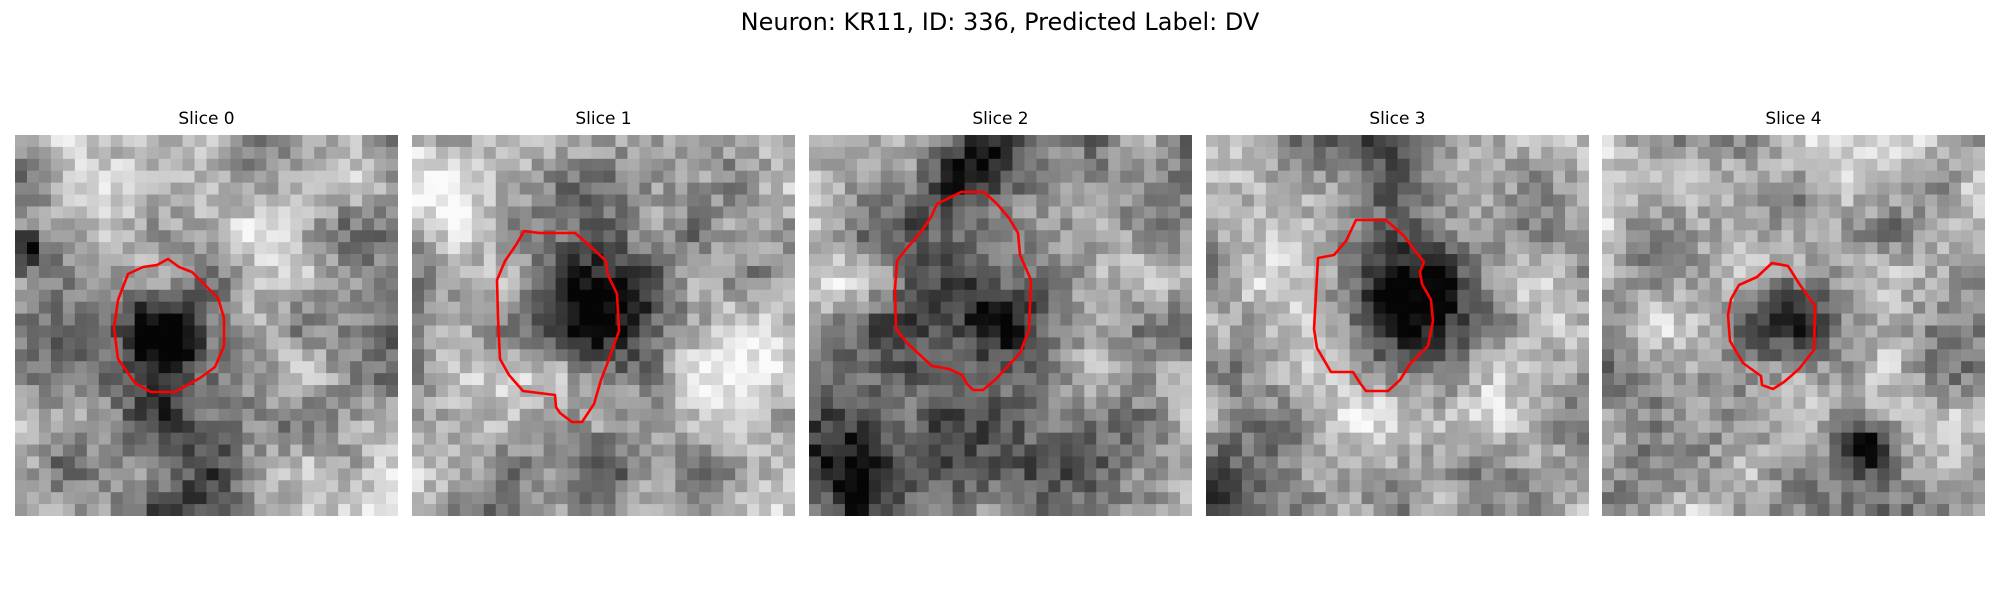 The width and height of the screenshot is (2000, 600). I want to click on slice-4-contour, so click(1771, 326).